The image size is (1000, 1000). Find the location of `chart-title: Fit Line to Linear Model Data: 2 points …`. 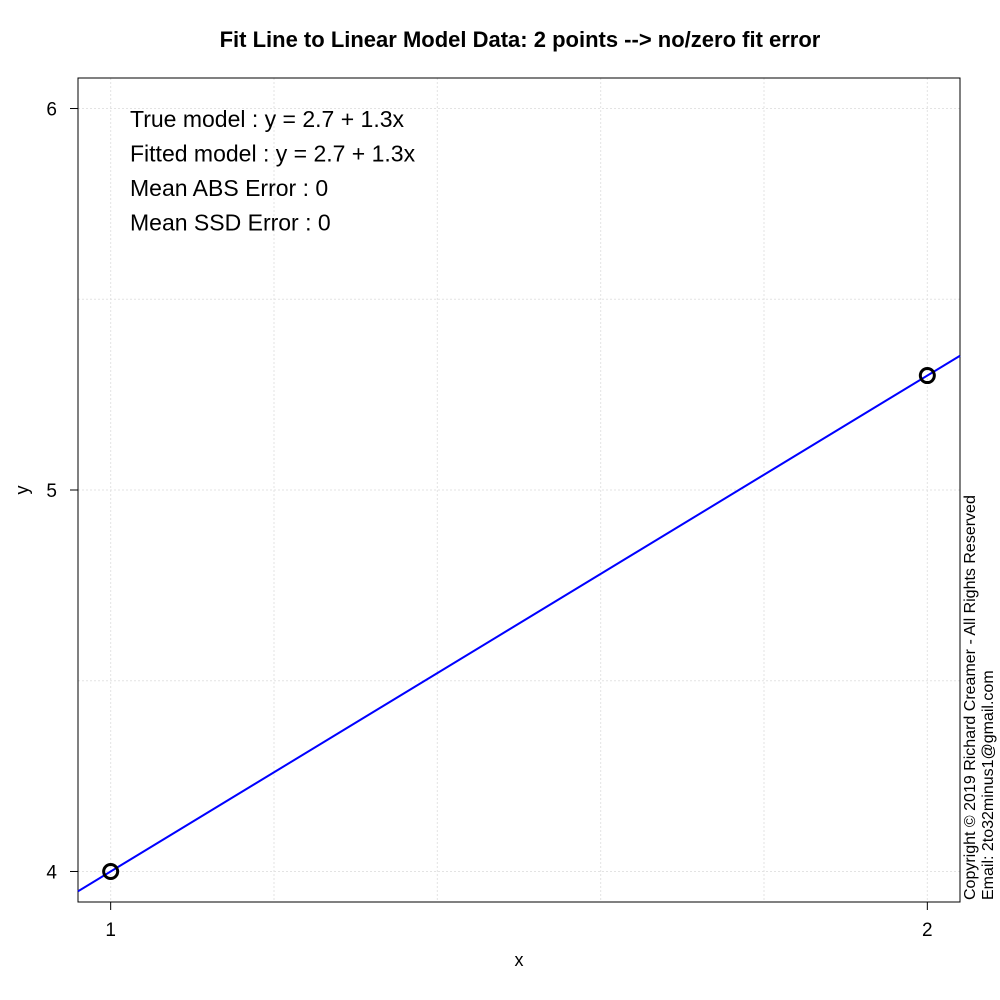

chart-title: Fit Line to Linear Model Data: 2 points … is located at coordinates (520, 39).